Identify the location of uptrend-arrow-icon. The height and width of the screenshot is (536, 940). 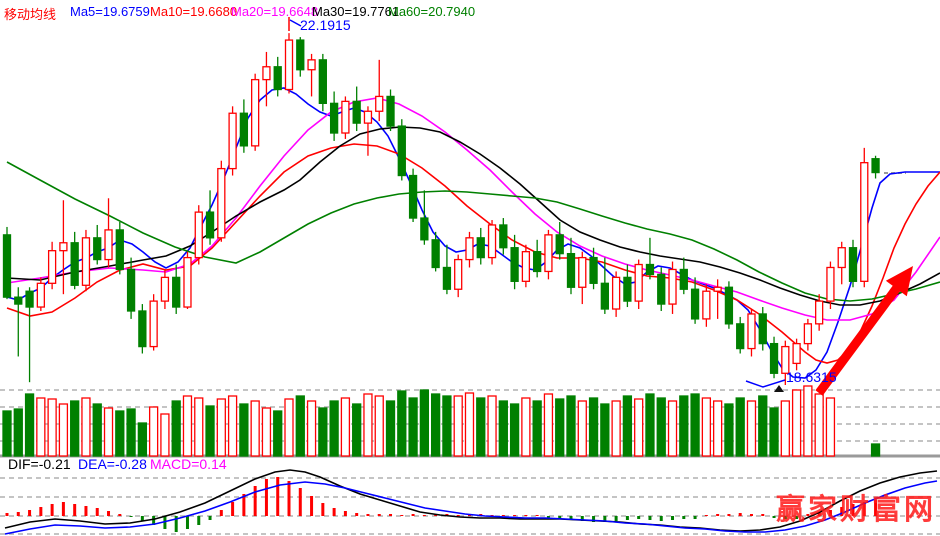
(864, 331).